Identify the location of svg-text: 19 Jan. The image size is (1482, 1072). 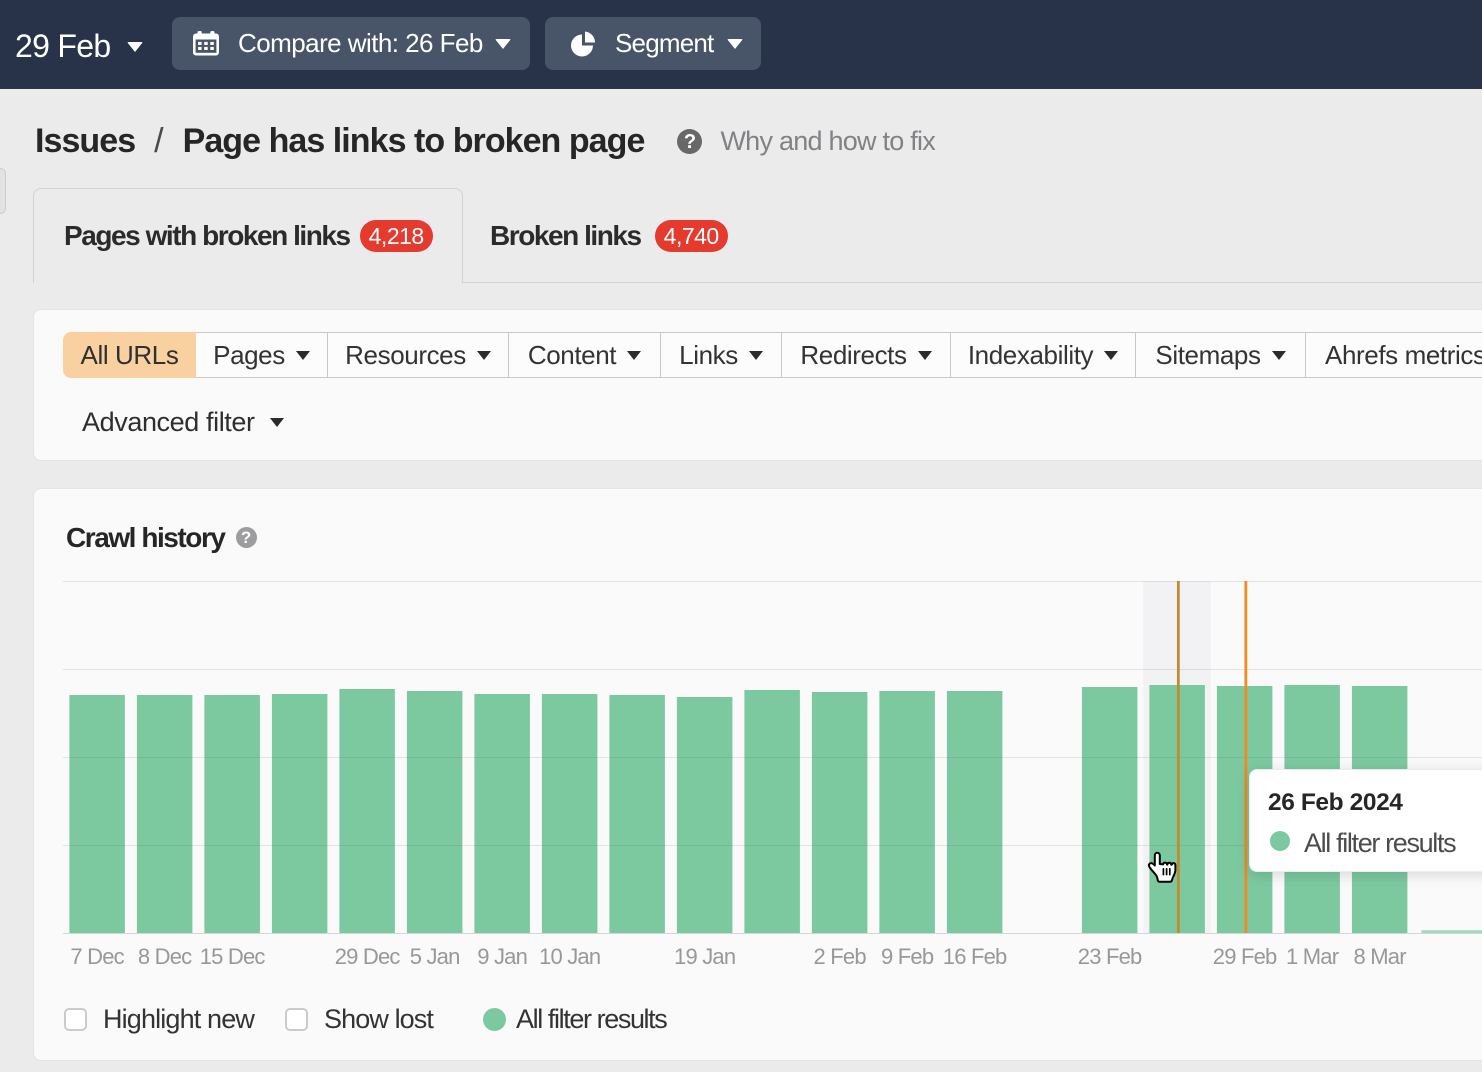
(704, 956).